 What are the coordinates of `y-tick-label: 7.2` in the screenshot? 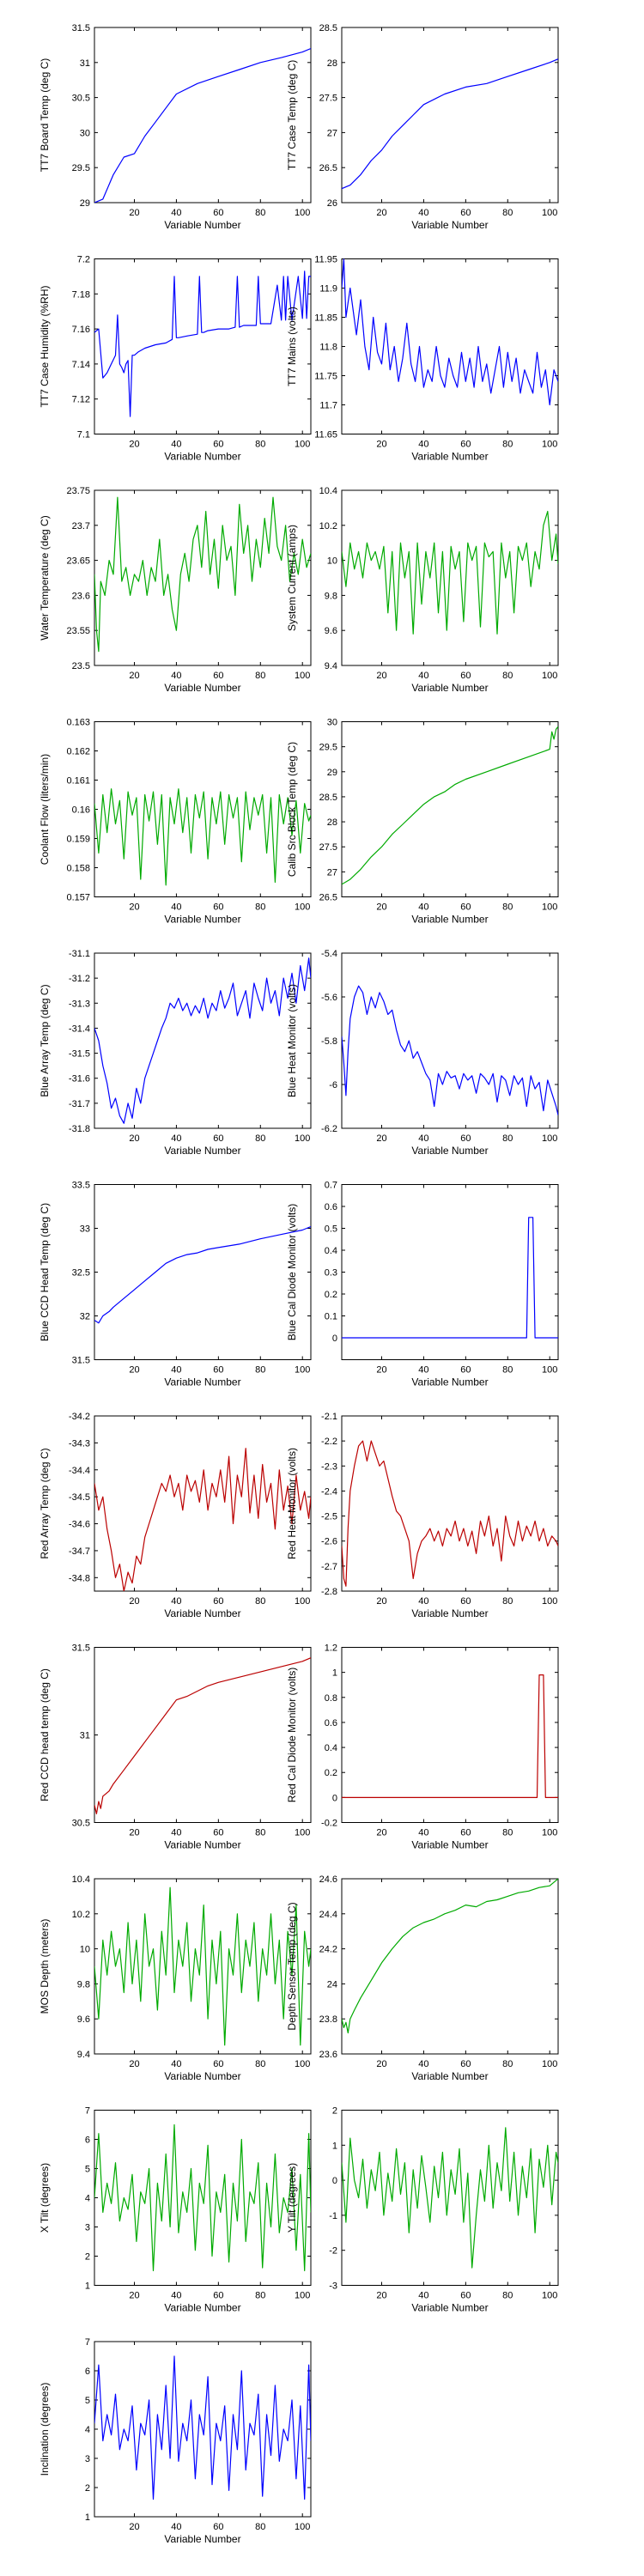 It's located at (83, 260).